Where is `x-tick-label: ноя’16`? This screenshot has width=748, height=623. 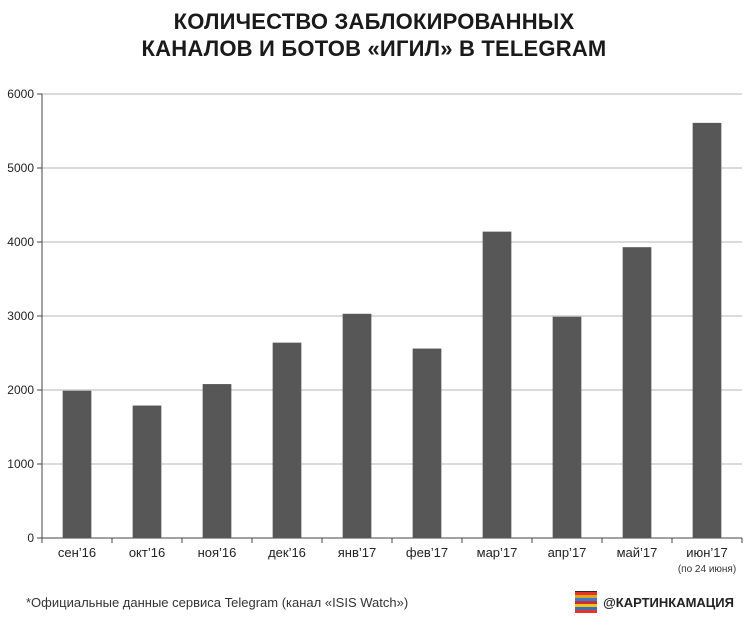 x-tick-label: ноя’16 is located at coordinates (217, 552).